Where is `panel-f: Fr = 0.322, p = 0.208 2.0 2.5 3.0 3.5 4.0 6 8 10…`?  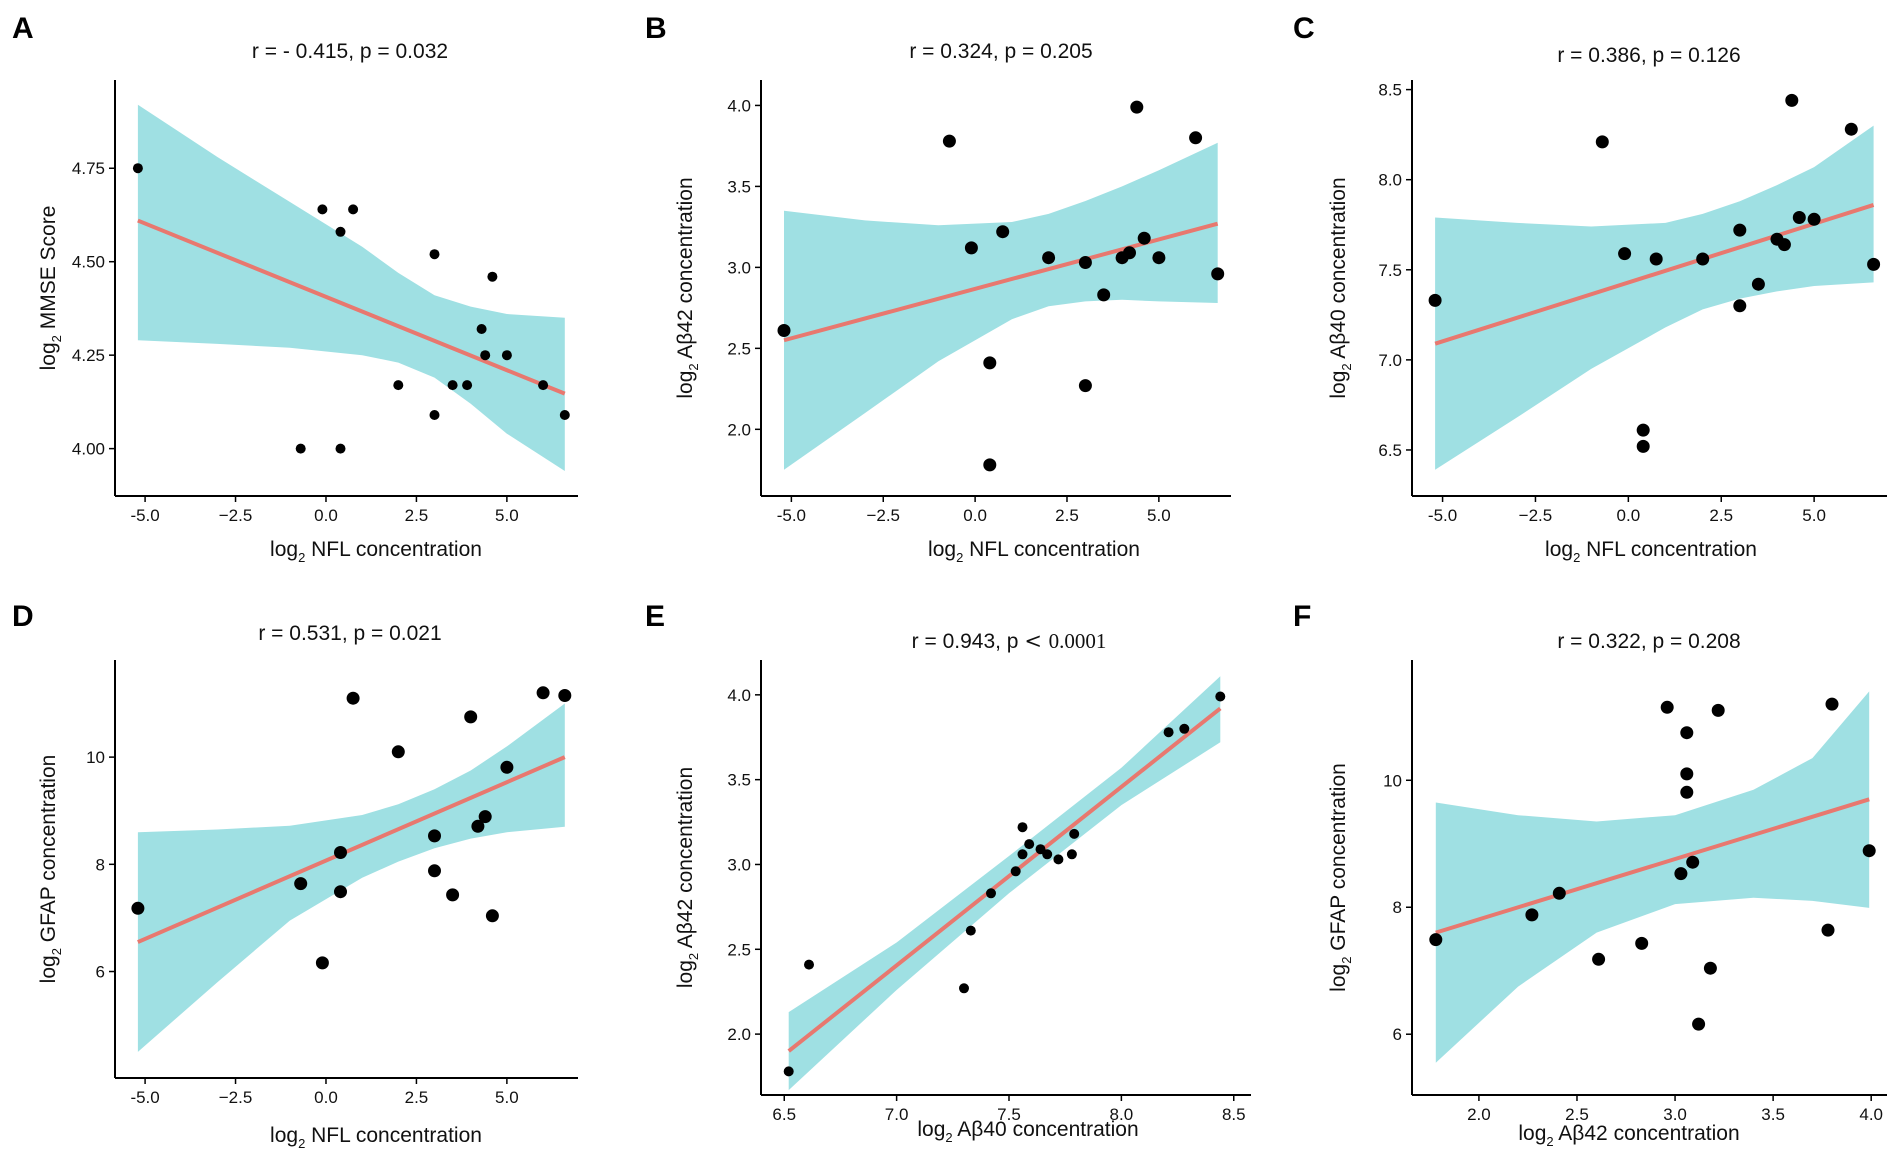
panel-f: Fr = 0.322, p = 0.208 2.0 2.5 3.0 3.5 4.0 6 8 10… is located at coordinates (1590, 874).